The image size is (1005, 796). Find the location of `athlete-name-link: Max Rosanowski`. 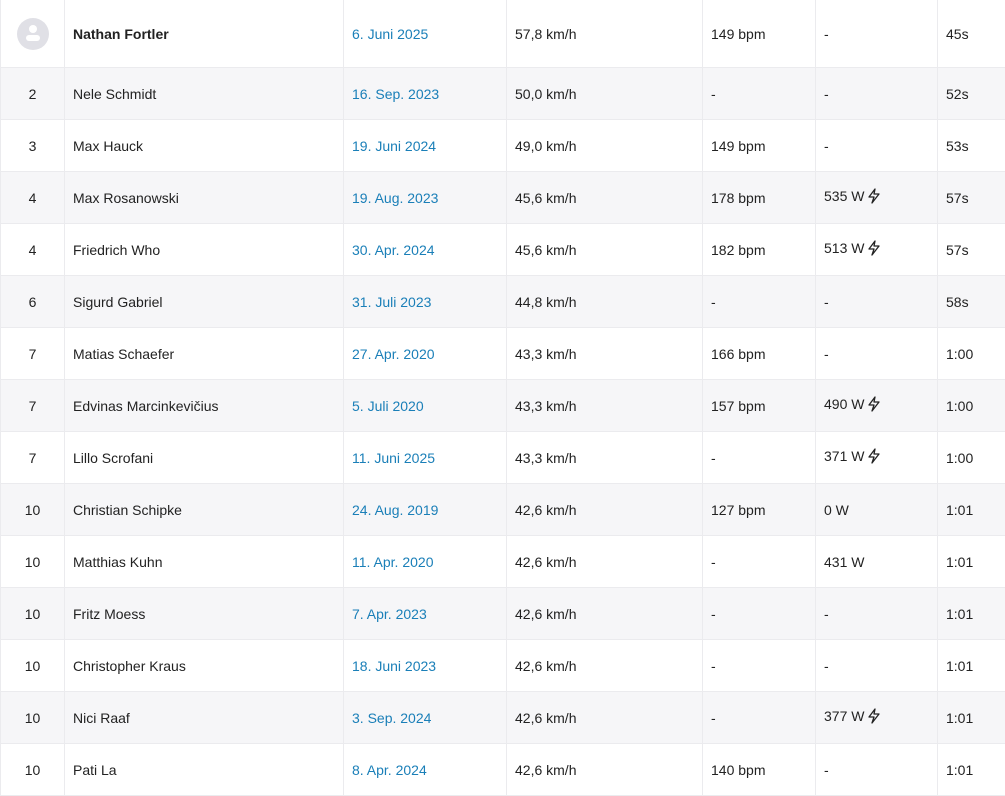

athlete-name-link: Max Rosanowski is located at coordinates (126, 198).